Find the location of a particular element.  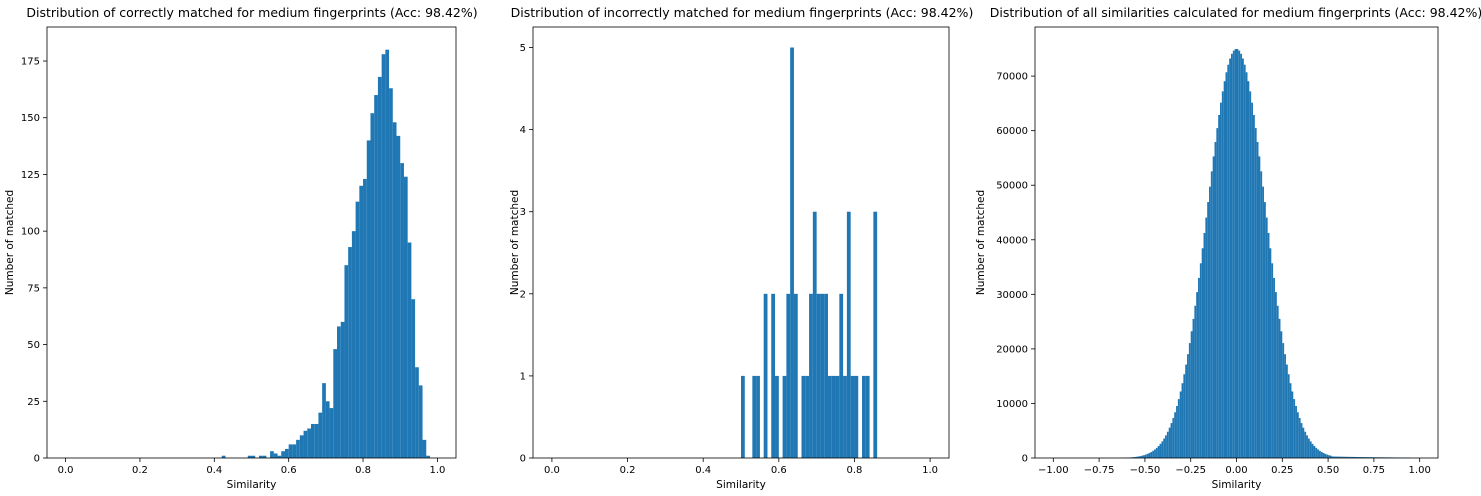

y-tick-label: 150 is located at coordinates (30, 118).